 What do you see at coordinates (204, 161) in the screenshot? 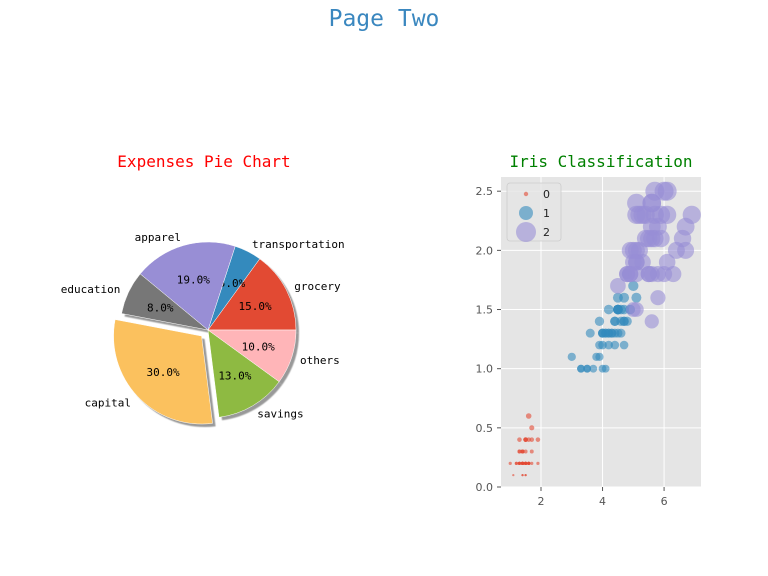
I see `pie-chart-title: Expenses Pie Chart` at bounding box center [204, 161].